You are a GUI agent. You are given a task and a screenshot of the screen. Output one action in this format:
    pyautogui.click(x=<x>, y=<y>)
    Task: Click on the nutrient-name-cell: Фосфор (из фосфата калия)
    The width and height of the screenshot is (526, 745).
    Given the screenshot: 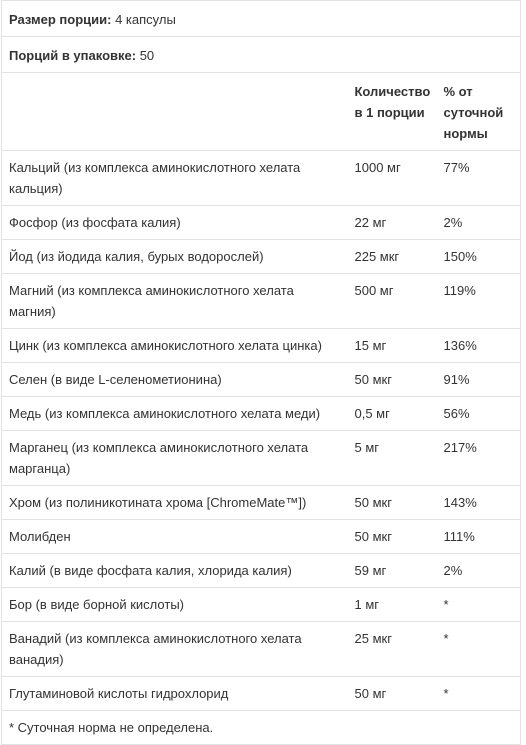 What is the action you would take?
    pyautogui.click(x=174, y=222)
    